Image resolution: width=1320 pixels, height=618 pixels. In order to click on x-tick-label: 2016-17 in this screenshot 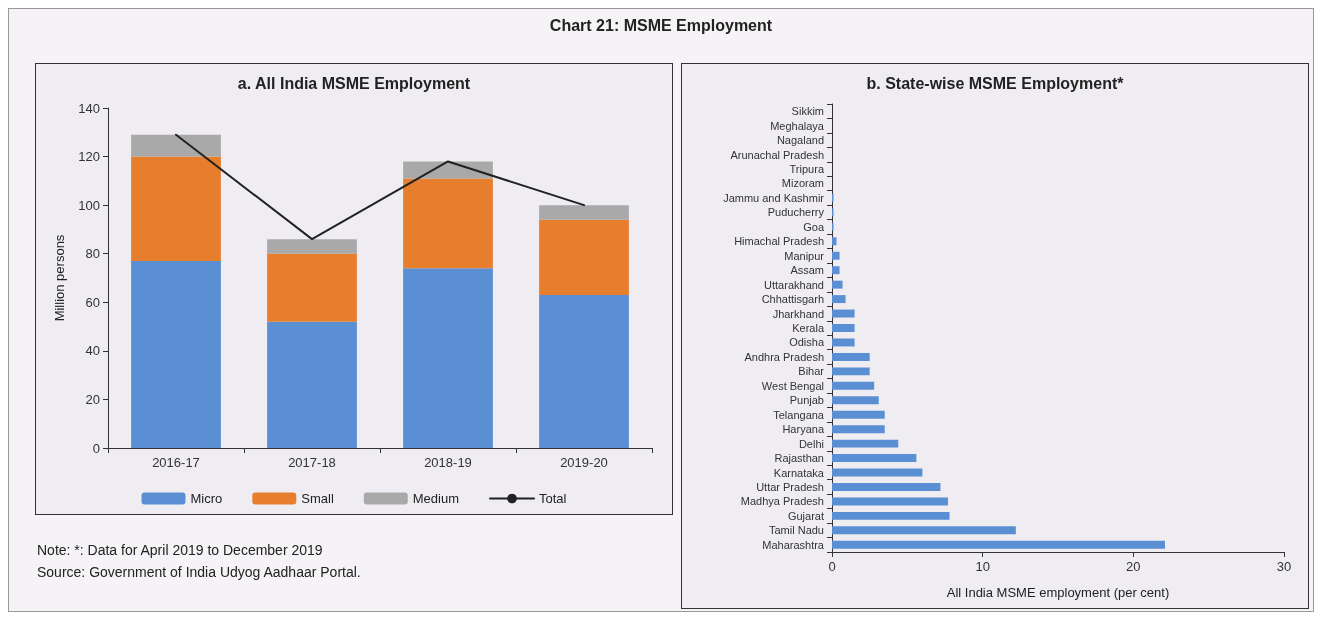, I will do `click(176, 462)`.